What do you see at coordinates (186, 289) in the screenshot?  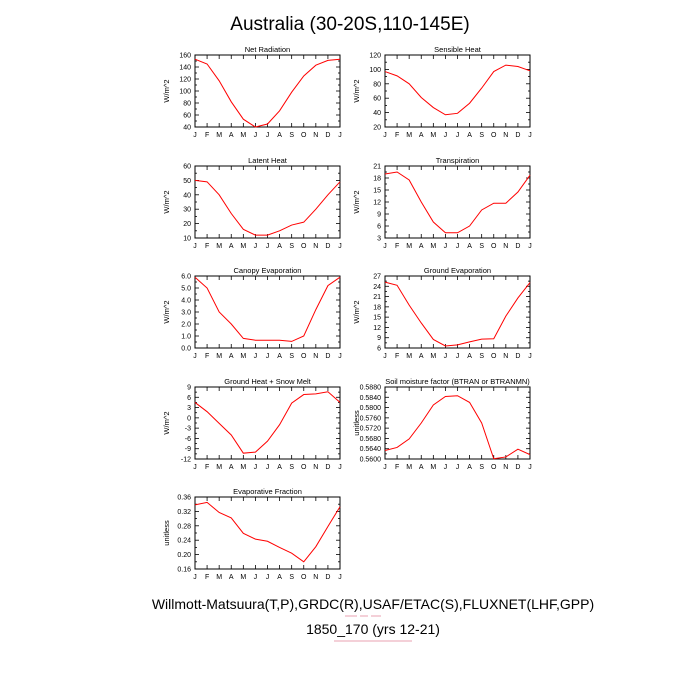 I see `panel-5-ytick-label: 5.0` at bounding box center [186, 289].